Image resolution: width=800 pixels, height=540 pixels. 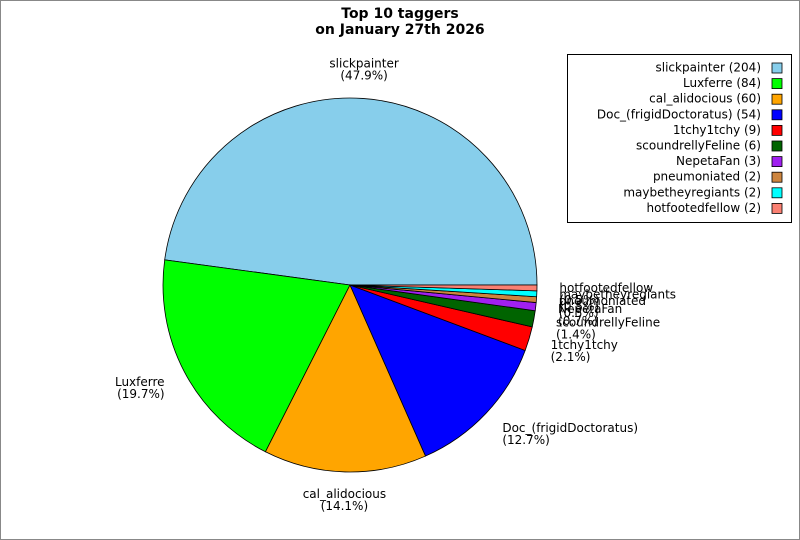 What do you see at coordinates (708, 68) in the screenshot?
I see `legend-label: slickpainter (204)` at bounding box center [708, 68].